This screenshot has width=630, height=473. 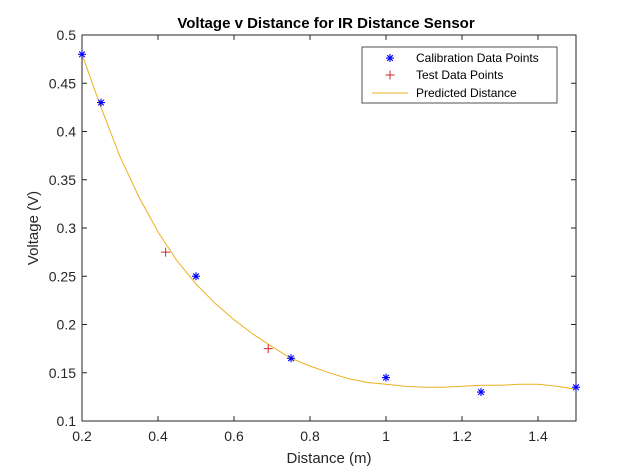 I want to click on y-tick-label: 0.5, so click(x=67, y=35).